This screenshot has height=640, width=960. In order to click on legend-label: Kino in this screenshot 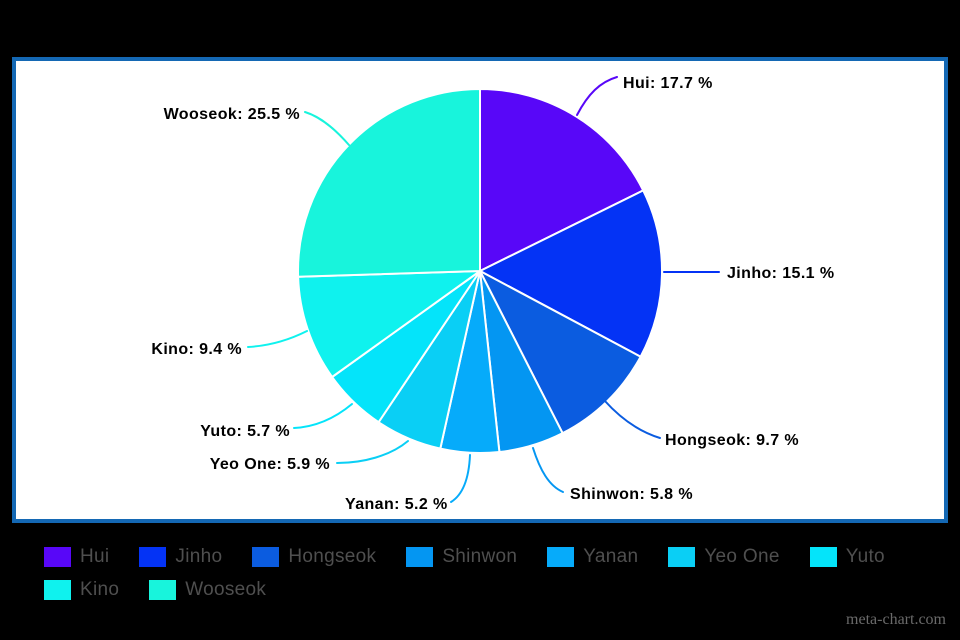, I will do `click(100, 589)`.